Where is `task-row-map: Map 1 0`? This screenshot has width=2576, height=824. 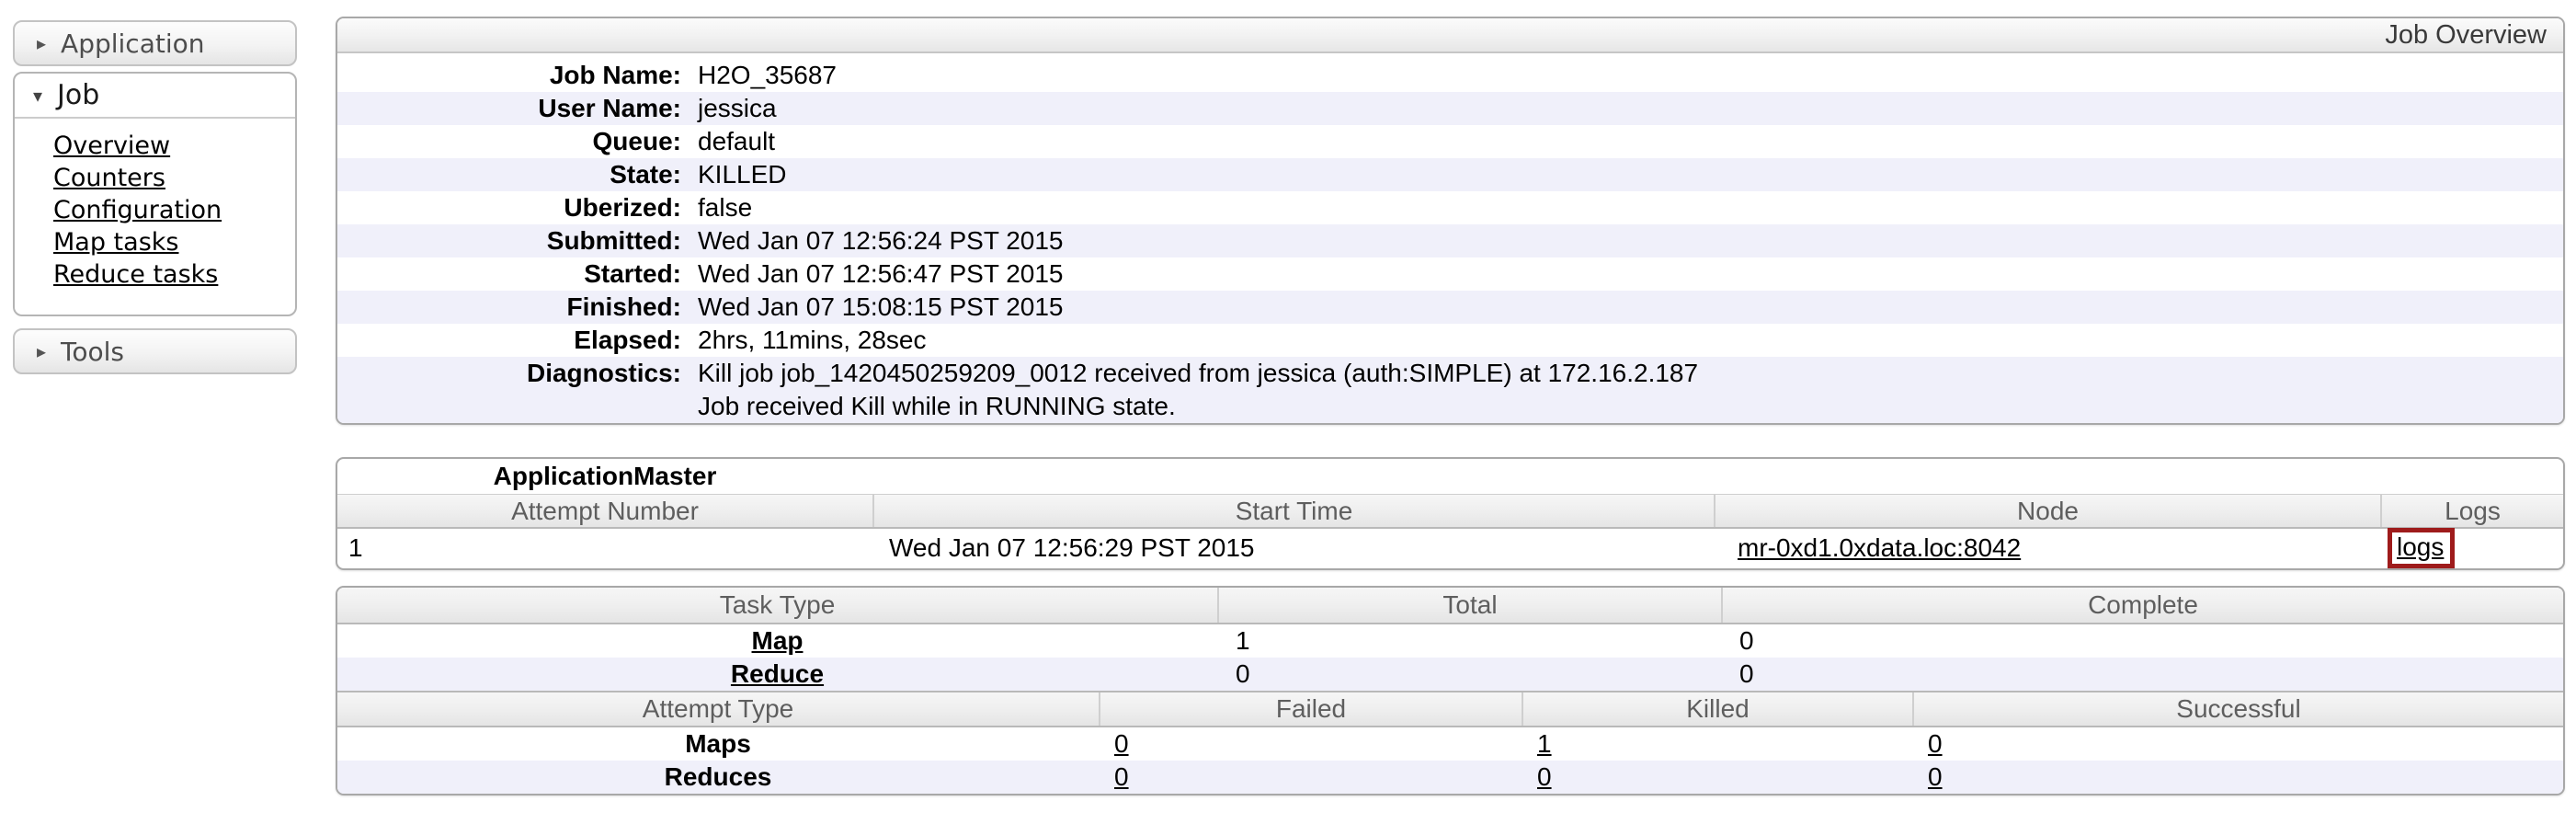 task-row-map: Map 1 0 is located at coordinates (1450, 641).